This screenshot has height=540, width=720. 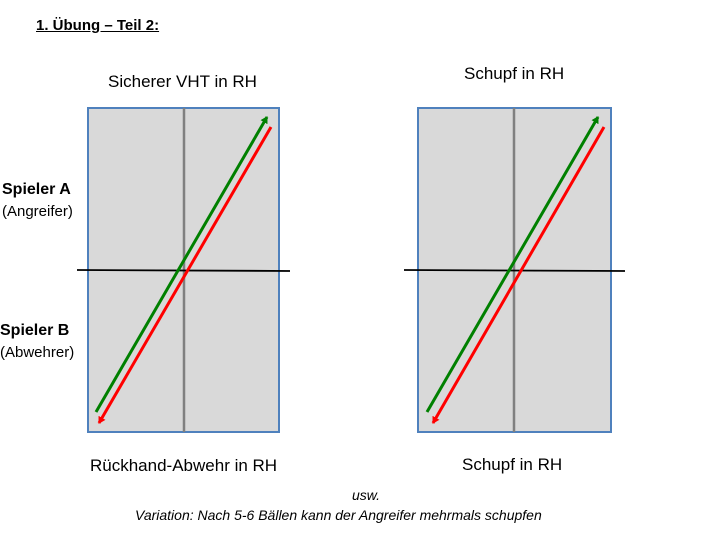 I want to click on player-a-role: (Angreifer), so click(x=37, y=211).